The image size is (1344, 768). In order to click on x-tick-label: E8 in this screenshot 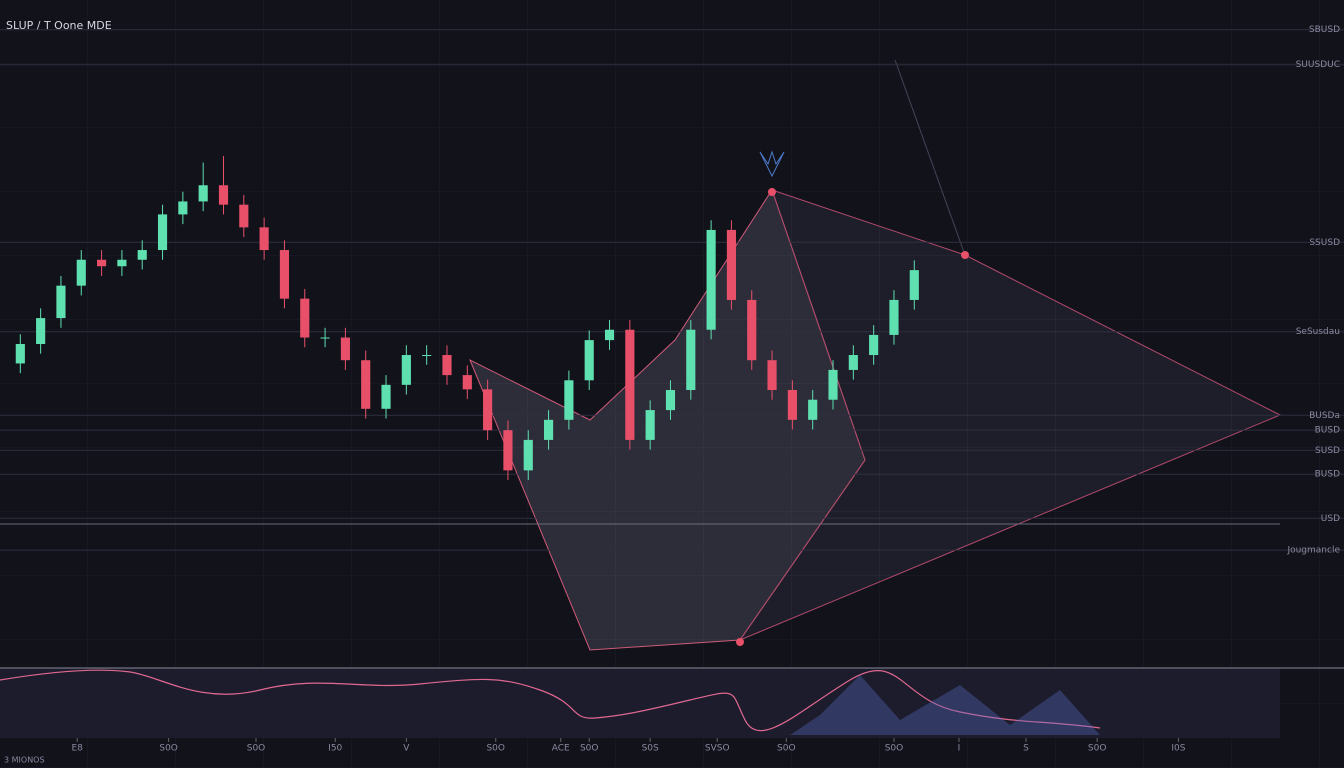, I will do `click(77, 749)`.